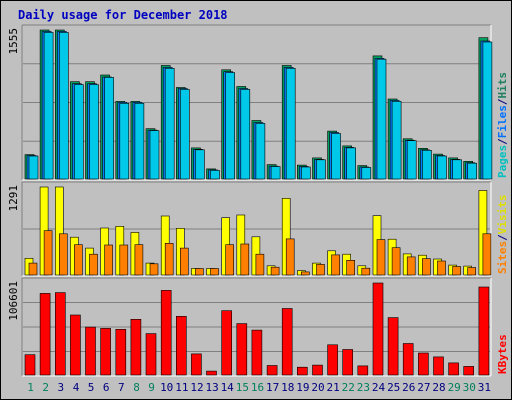 The width and height of the screenshot is (512, 400). I want to click on x-tick-label-day-25: 25, so click(393, 387).